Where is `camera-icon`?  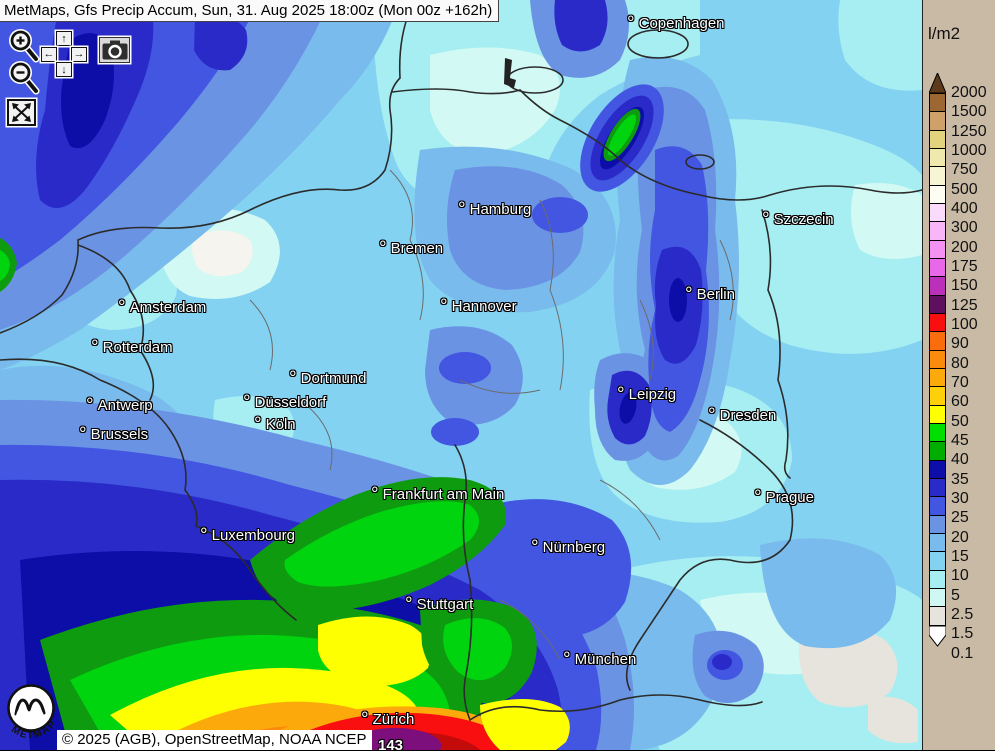 camera-icon is located at coordinates (114, 50).